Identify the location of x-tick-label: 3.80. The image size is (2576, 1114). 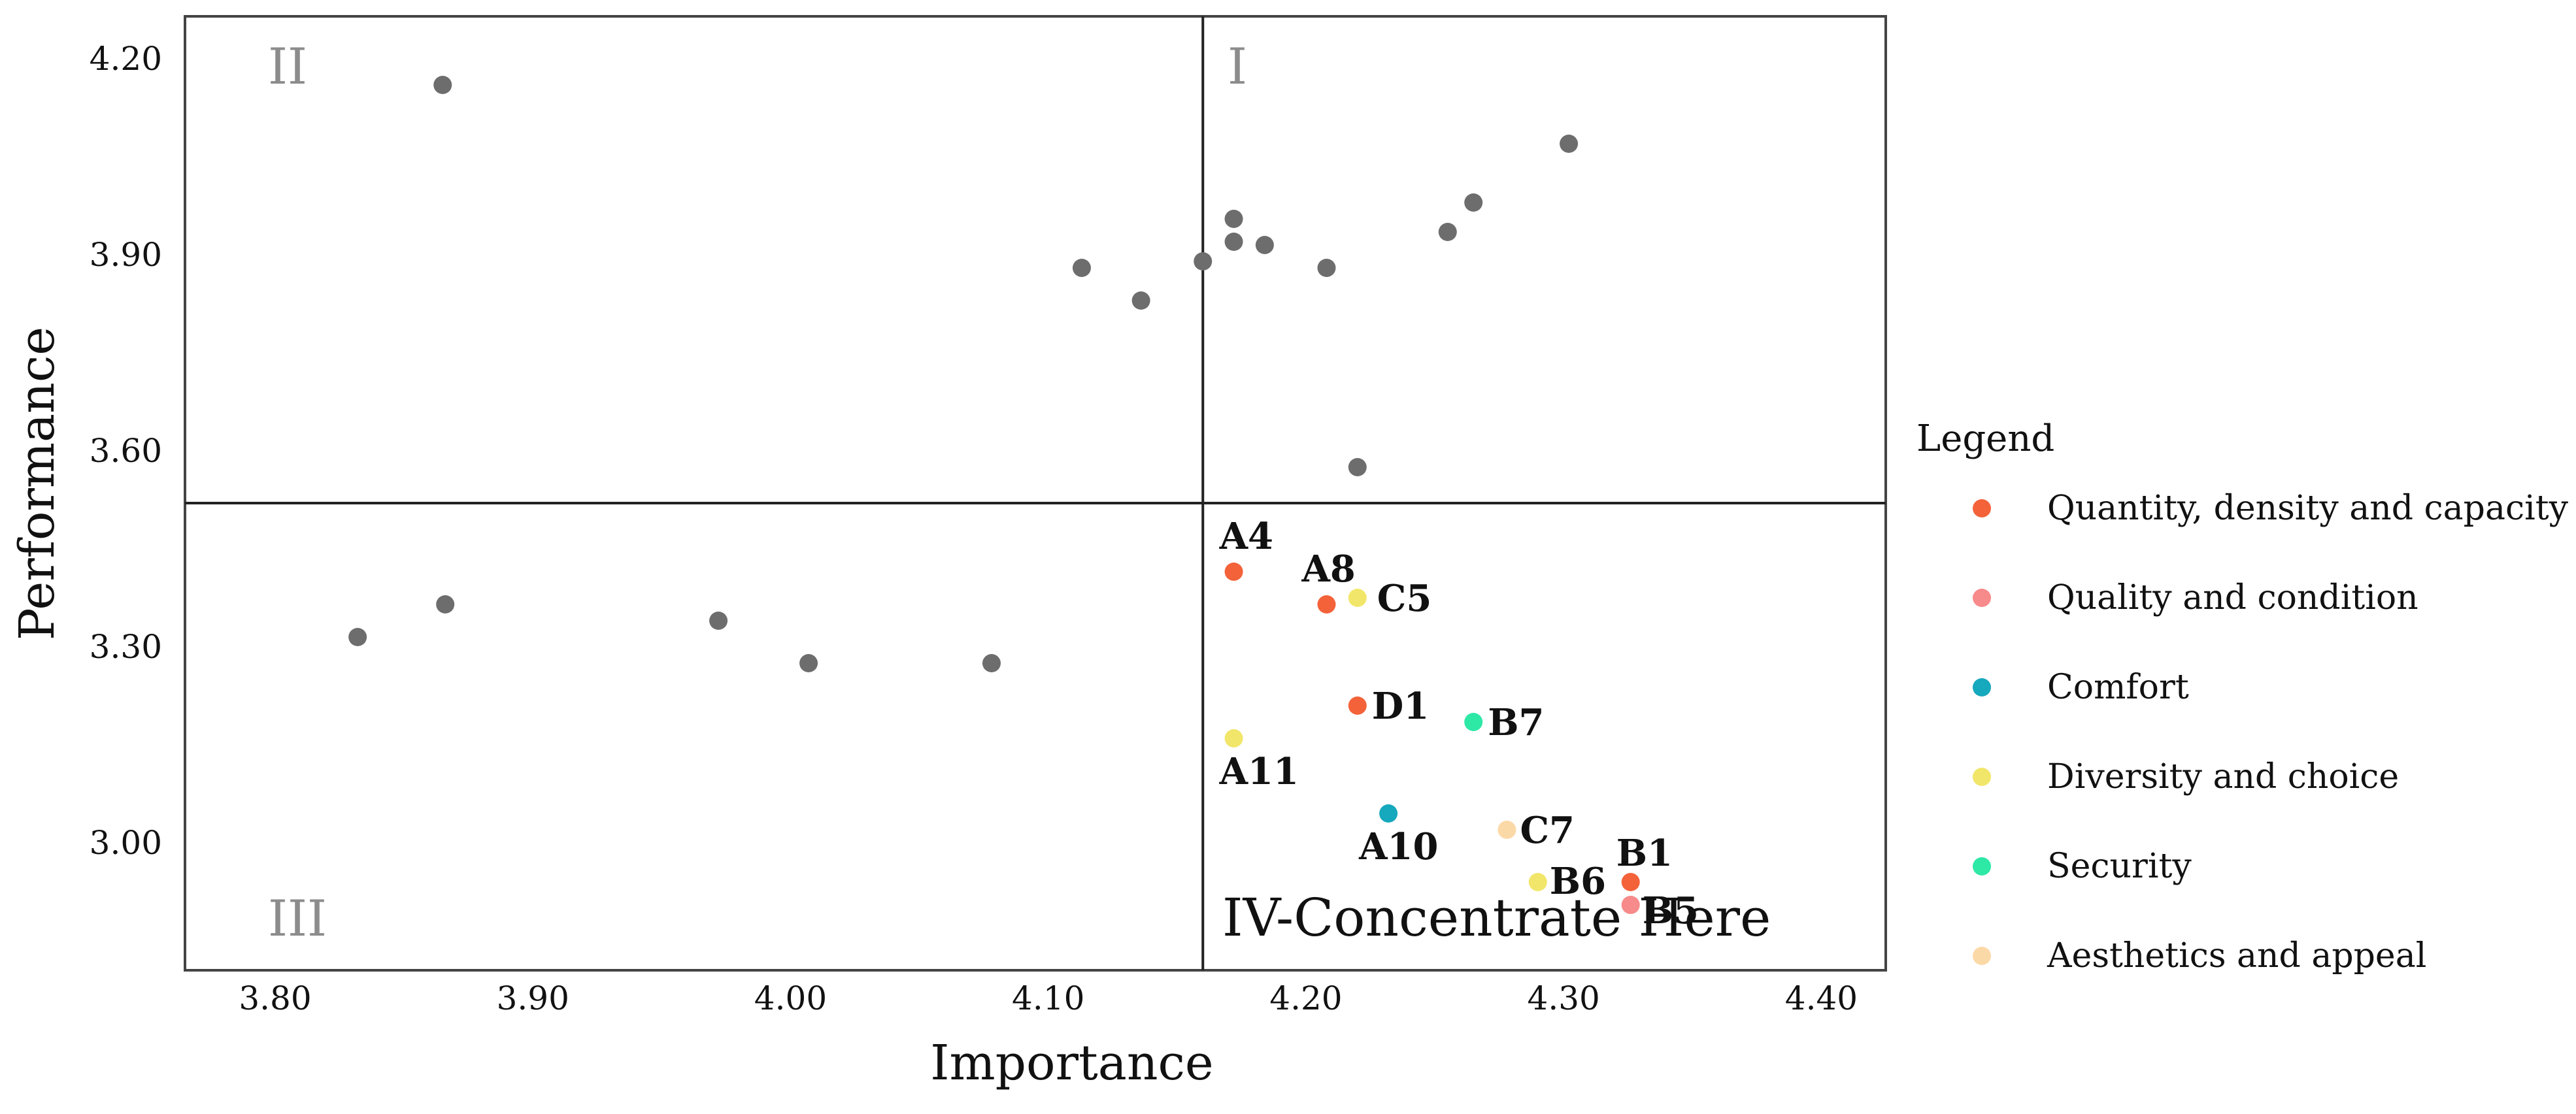
(275, 998).